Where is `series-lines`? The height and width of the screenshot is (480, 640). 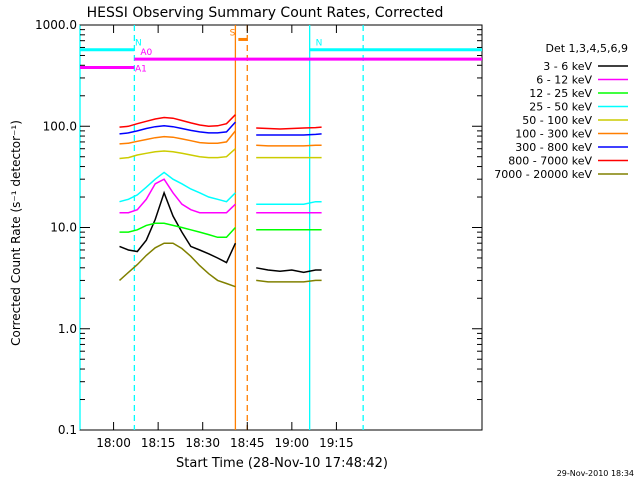
series-lines is located at coordinates (220, 201).